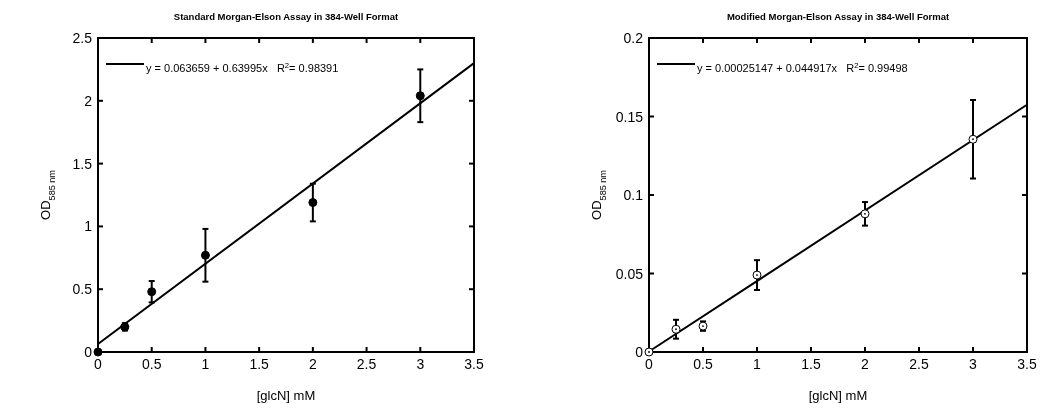  I want to click on y-tick-label: 2.5, so click(82, 38).